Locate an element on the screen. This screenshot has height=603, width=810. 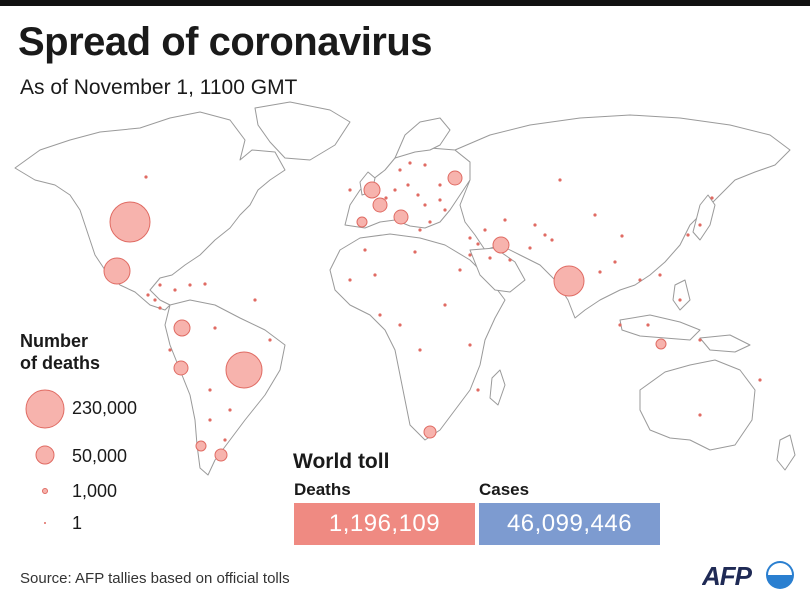
greenland-landmass is located at coordinates (302, 131).